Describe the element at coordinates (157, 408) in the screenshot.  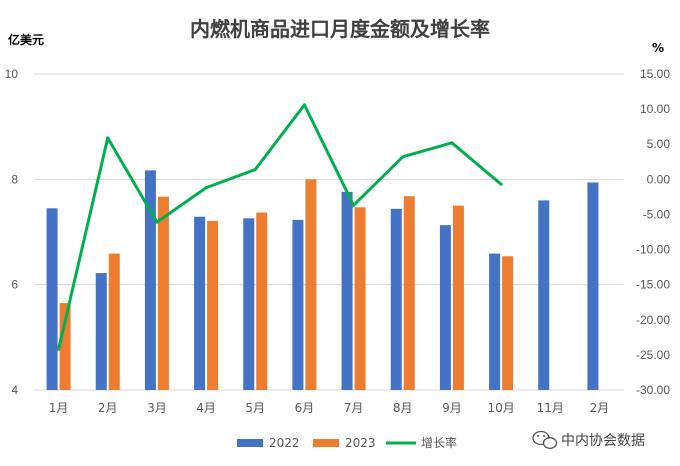
I see `x-tick-label: 3月` at that location.